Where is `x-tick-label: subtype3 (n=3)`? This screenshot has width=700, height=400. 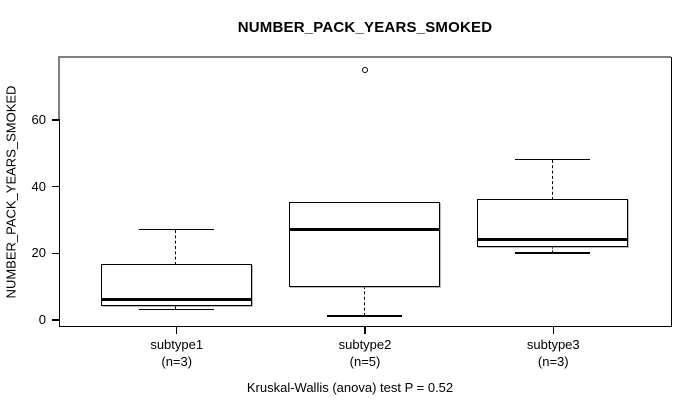 x-tick-label: subtype3 (n=3) is located at coordinates (553, 353).